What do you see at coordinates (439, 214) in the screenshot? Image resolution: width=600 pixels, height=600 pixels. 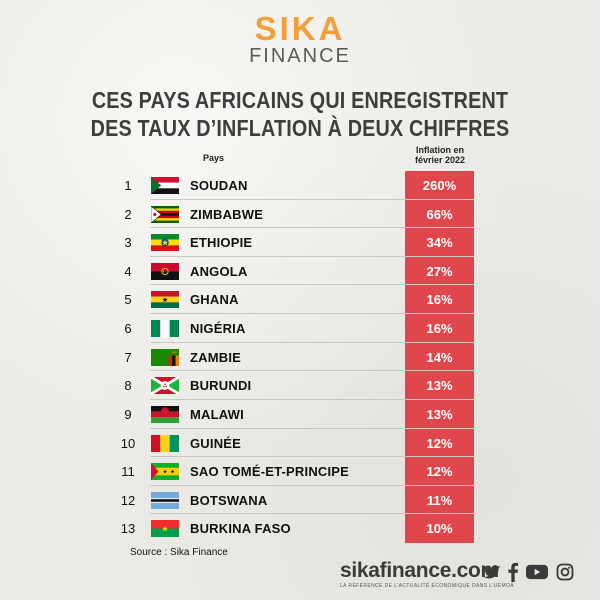 I see `row-inflation-value: 66%` at bounding box center [439, 214].